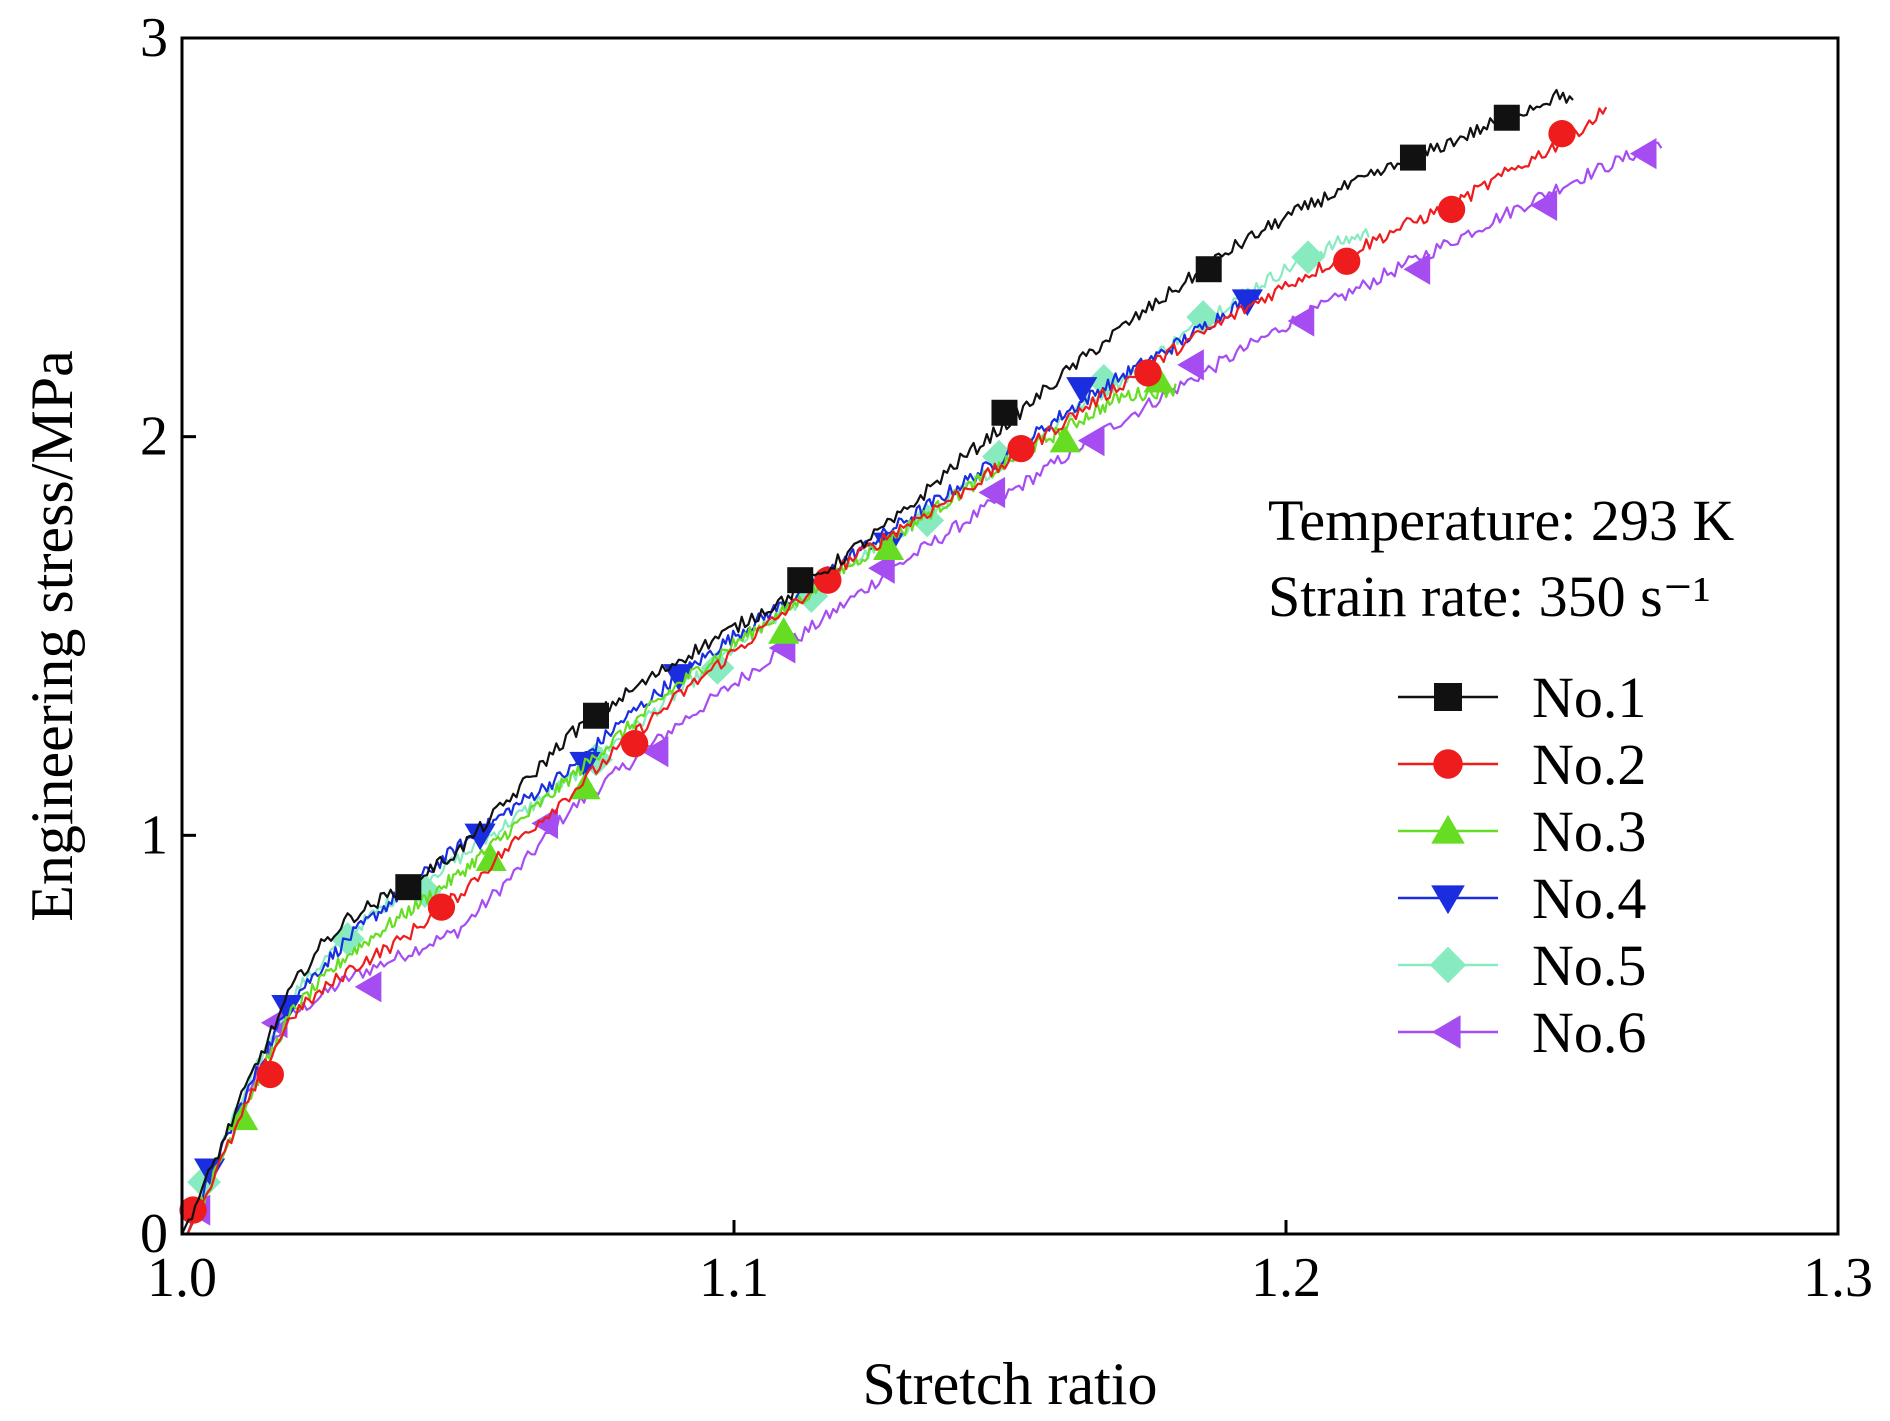 This screenshot has height=1421, width=1890. Describe the element at coordinates (1589, 831) in the screenshot. I see `legend-label: No.3` at that location.